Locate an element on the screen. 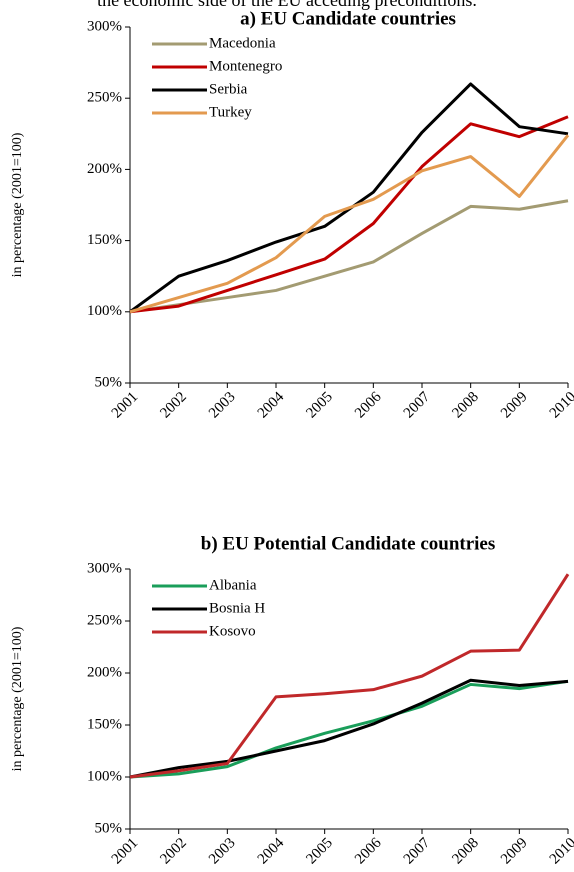  legend-label: Turkey is located at coordinates (230, 112).